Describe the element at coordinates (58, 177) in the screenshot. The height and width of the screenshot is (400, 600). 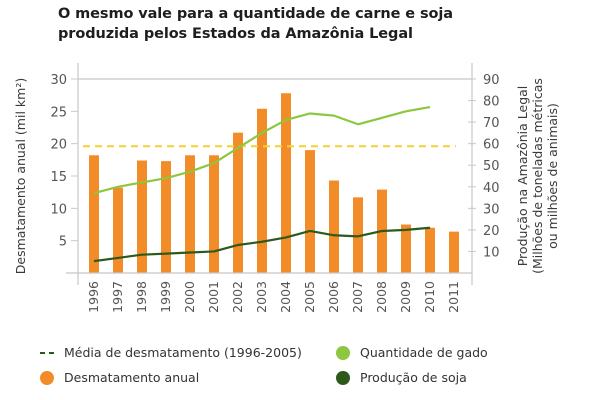
I see `left-tick-label: 15` at that location.